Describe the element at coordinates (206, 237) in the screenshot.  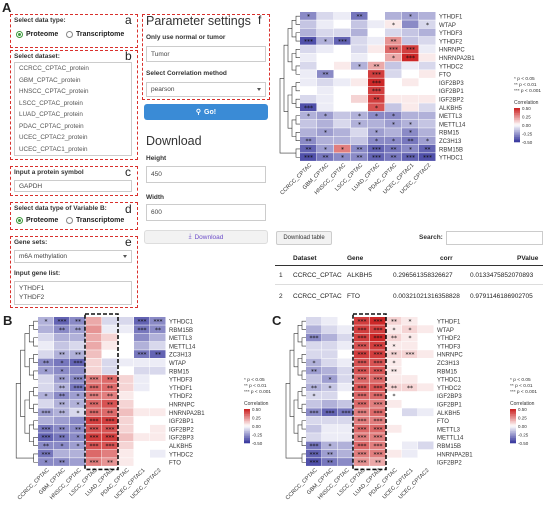
I see `download-plot-button: ⤓ Download` at that location.